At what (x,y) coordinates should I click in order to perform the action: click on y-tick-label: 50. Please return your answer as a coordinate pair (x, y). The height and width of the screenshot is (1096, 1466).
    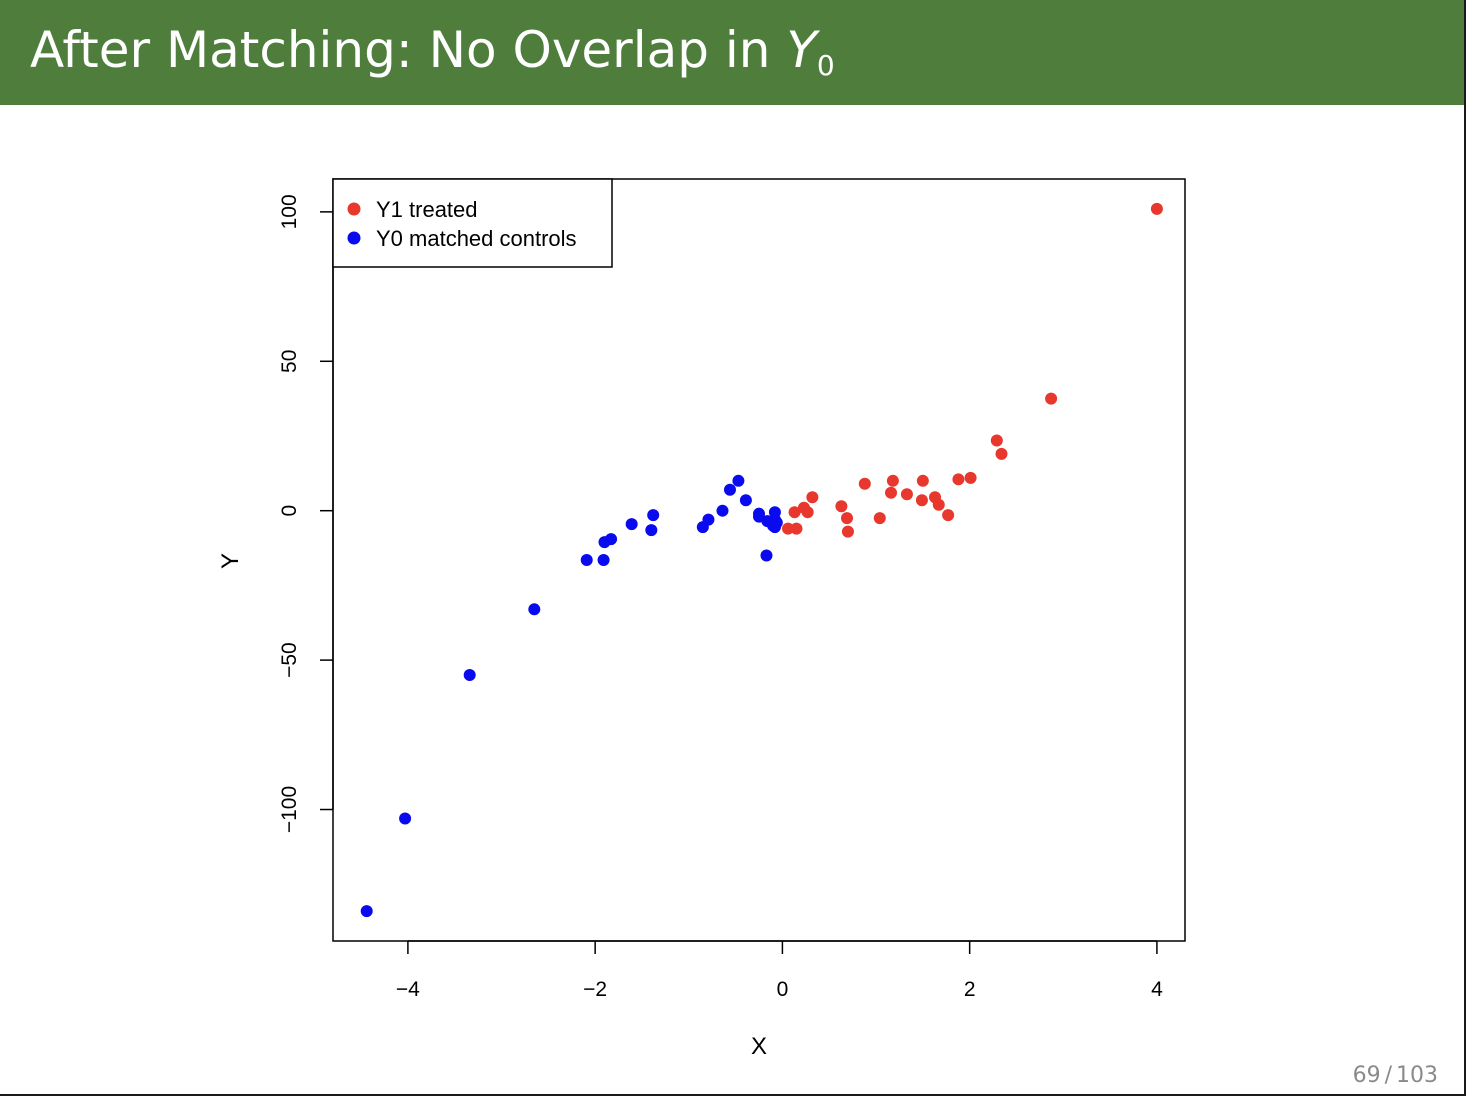
    Looking at the image, I should click on (289, 361).